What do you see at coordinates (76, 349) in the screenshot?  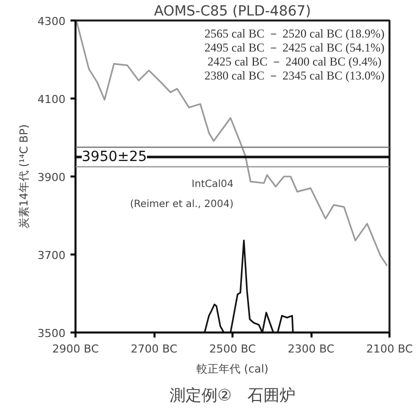 I see `x-tick-label: 2900 BC` at bounding box center [76, 349].